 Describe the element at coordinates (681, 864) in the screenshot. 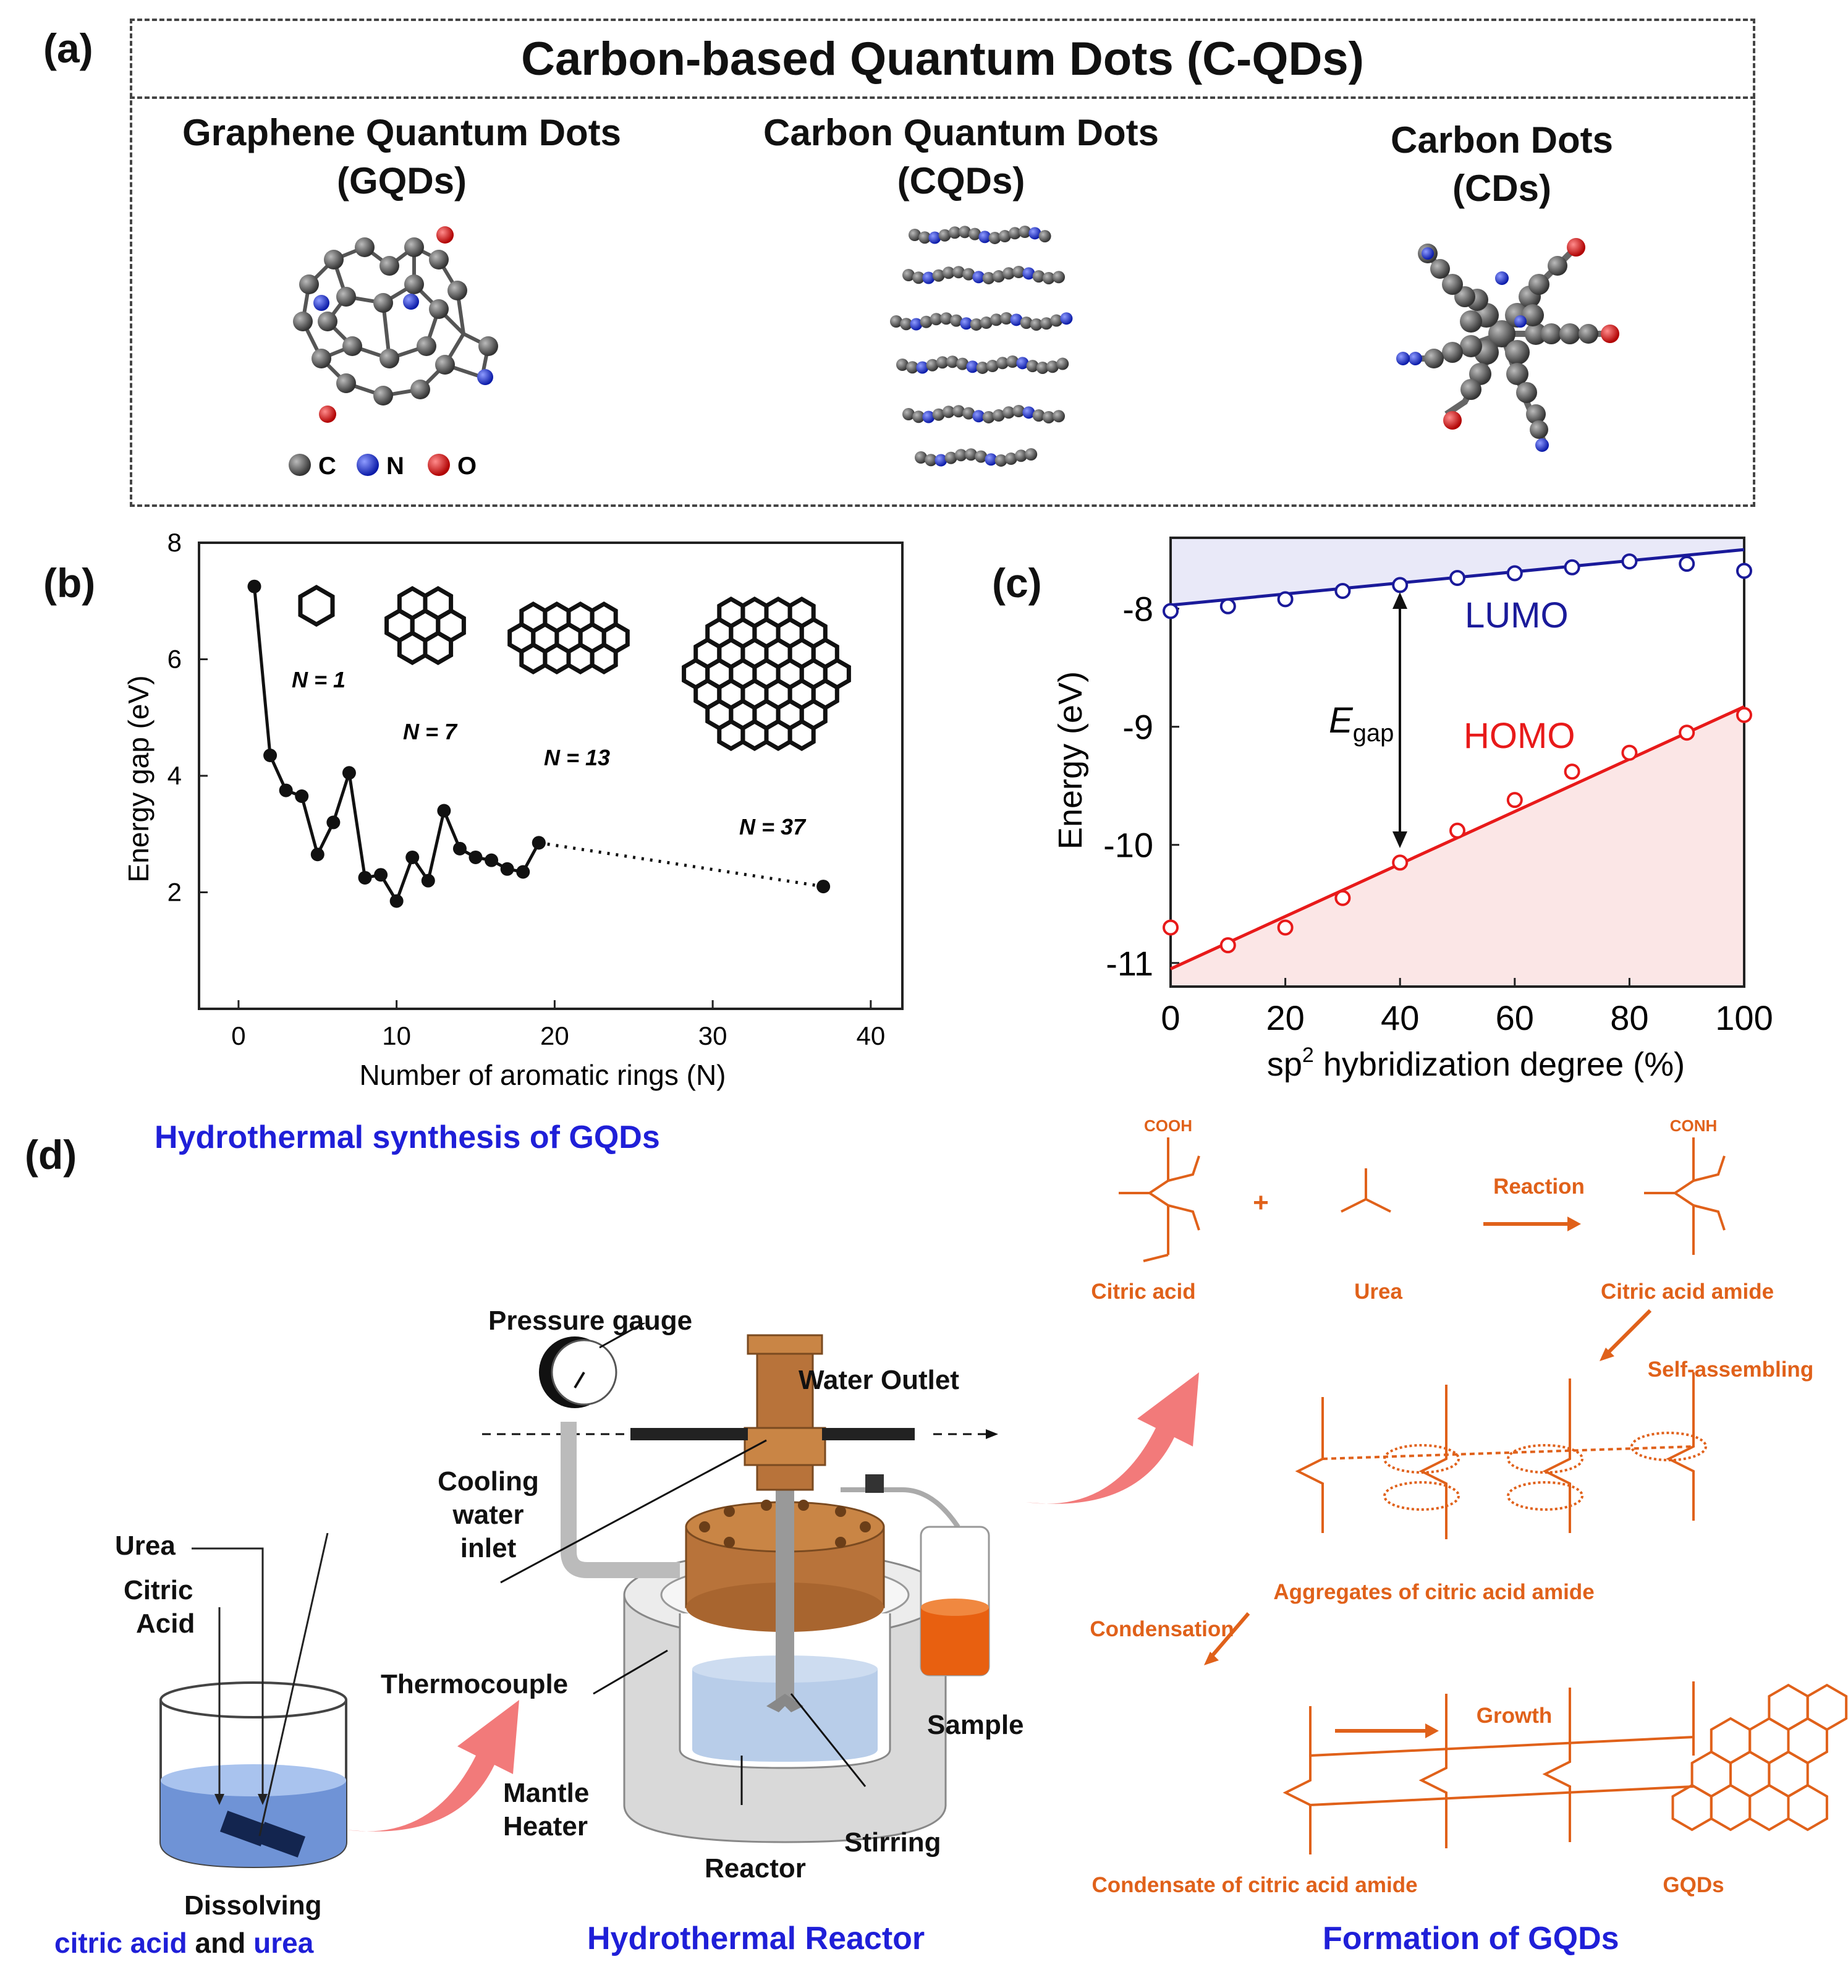

I see `chart-b-series-dotted` at that location.